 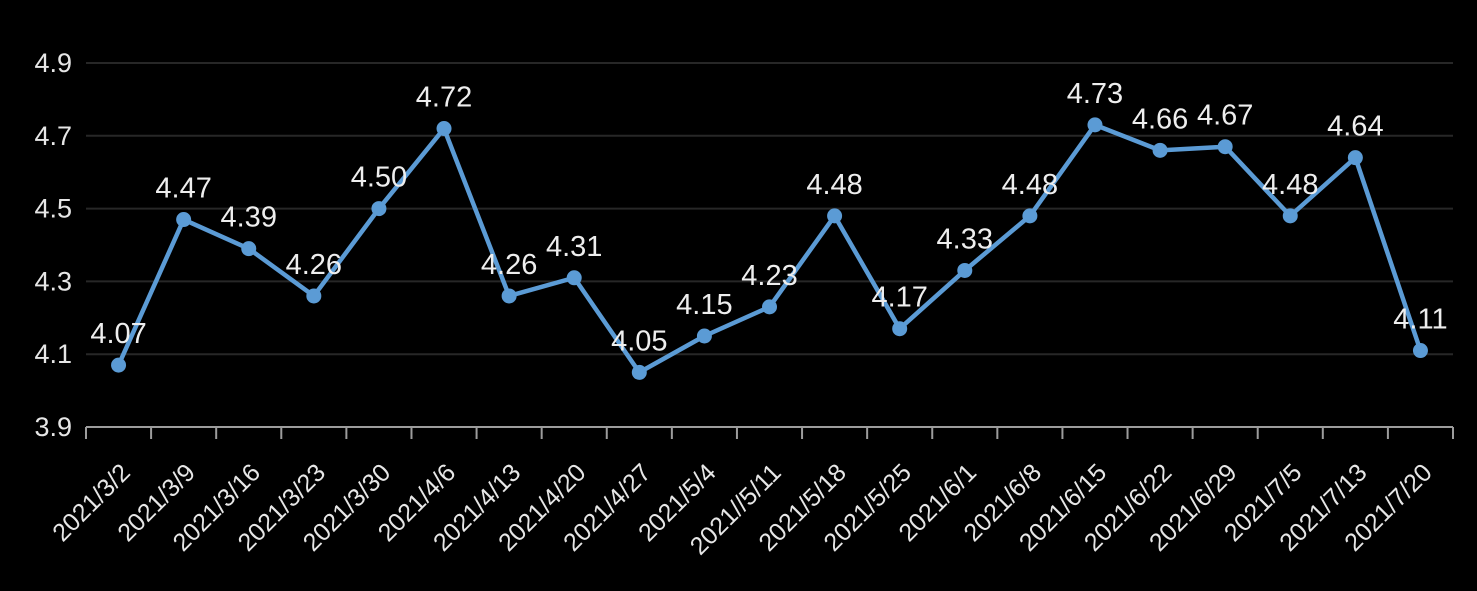 I want to click on data-point-label: 4.73, so click(x=1095, y=94).